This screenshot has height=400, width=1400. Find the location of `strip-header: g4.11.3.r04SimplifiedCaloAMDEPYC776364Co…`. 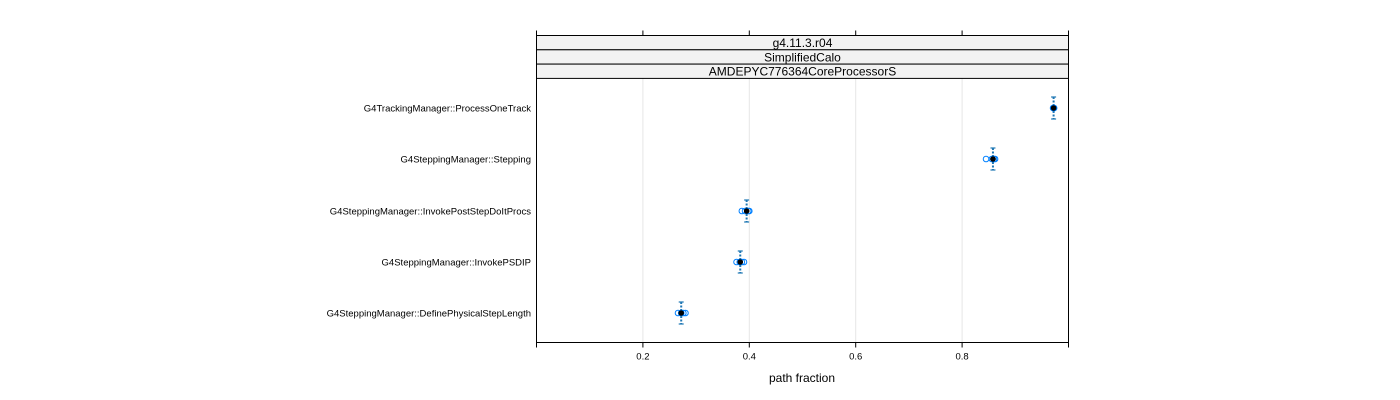

strip-header: g4.11.3.r04SimplifiedCaloAMDEPYC776364Co… is located at coordinates (802, 57).